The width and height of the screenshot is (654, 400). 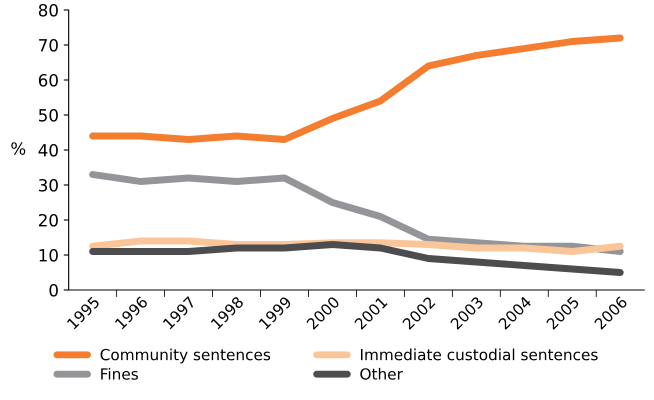 What do you see at coordinates (48, 10) in the screenshot?
I see `y-tick-label: 80` at bounding box center [48, 10].